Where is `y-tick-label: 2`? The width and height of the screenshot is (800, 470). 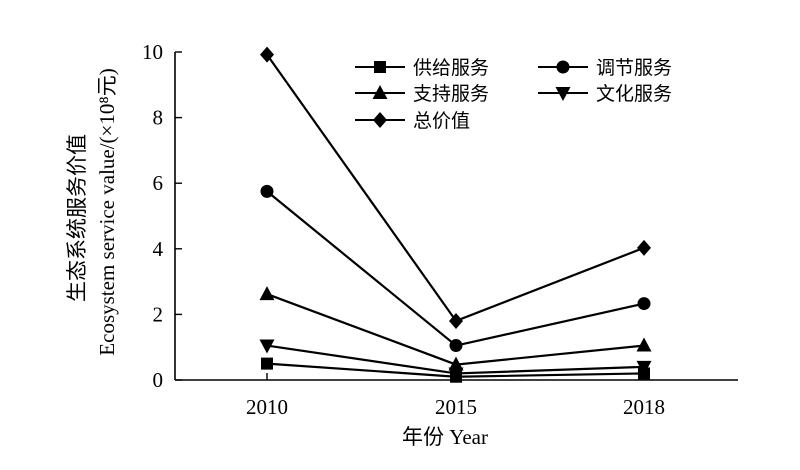
y-tick-label: 2 is located at coordinates (158, 314).